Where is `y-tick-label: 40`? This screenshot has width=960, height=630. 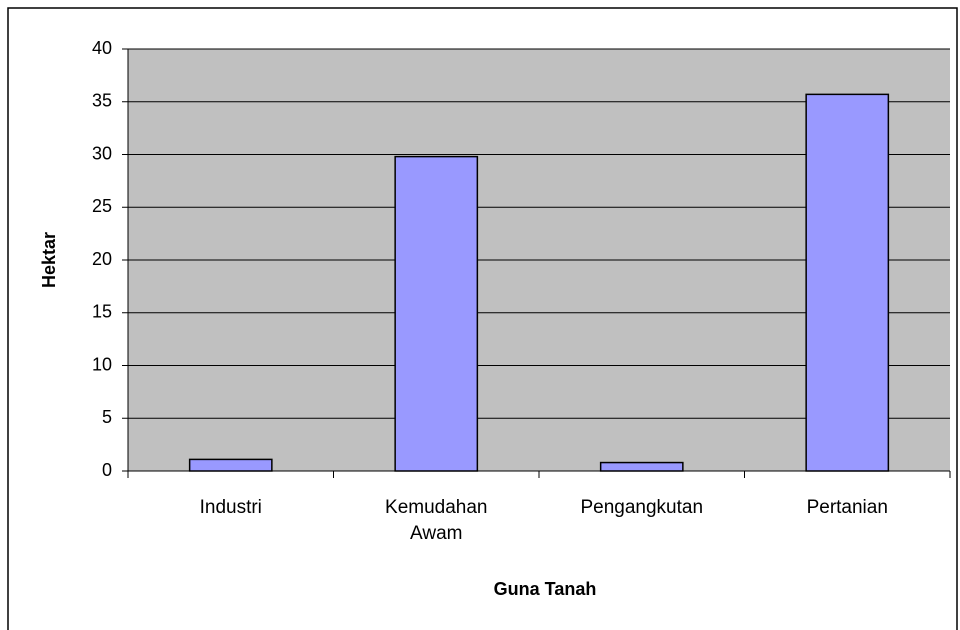 y-tick-label: 40 is located at coordinates (102, 48).